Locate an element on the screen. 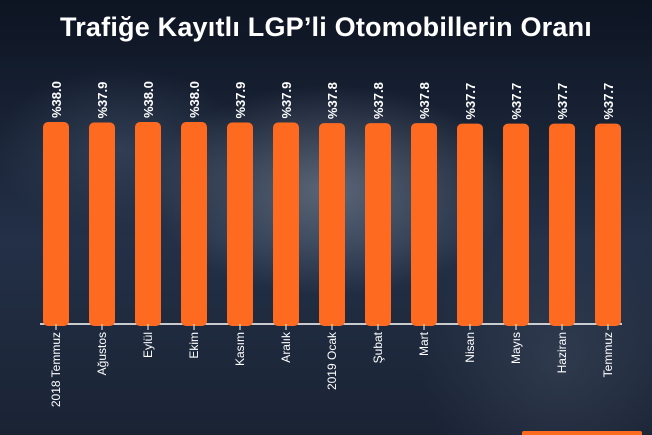 The width and height of the screenshot is (652, 435). x-tick-label: Şubat is located at coordinates (378, 347).